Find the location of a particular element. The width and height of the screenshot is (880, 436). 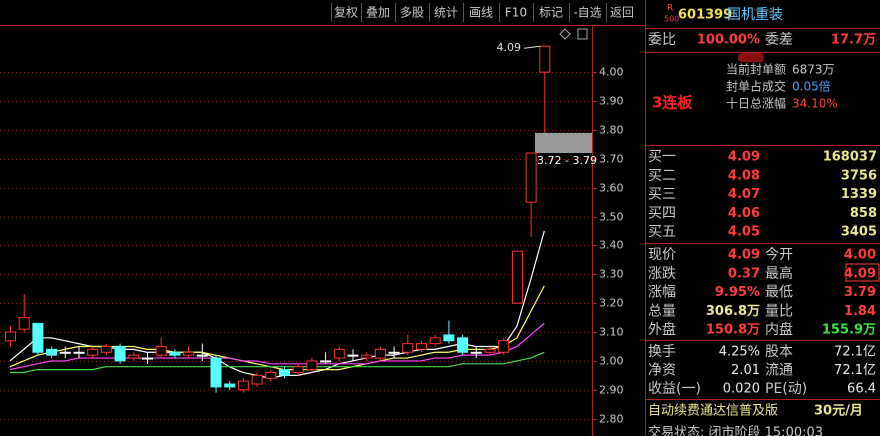

panel-text: 601399 is located at coordinates (705, 15).